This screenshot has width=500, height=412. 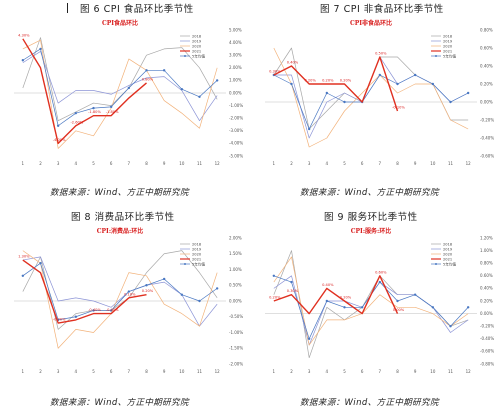 I want to click on y-tick-label: 1.50%, so click(x=235, y=253).